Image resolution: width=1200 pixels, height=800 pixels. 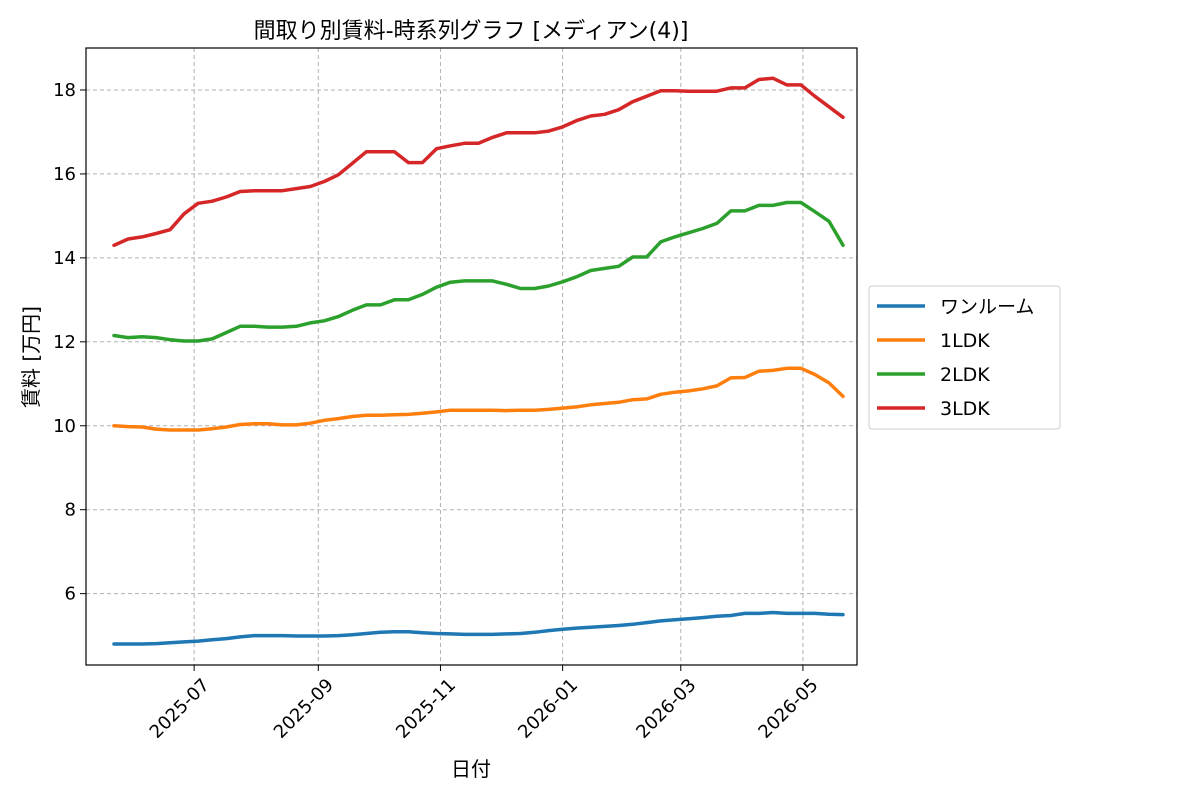 What do you see at coordinates (64, 342) in the screenshot?
I see `y-tick-label: 12` at bounding box center [64, 342].